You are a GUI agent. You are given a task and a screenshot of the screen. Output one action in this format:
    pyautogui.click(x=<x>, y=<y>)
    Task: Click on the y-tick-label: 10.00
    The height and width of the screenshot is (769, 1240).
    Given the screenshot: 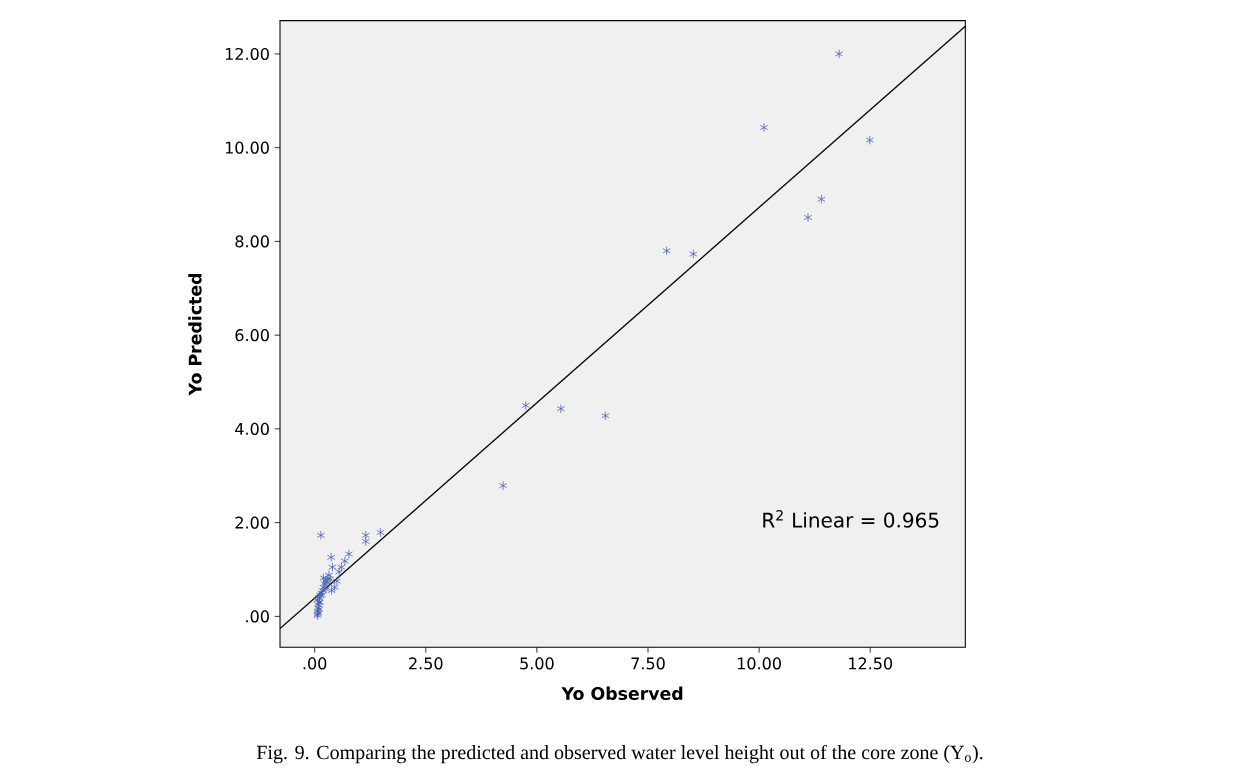 What is the action you would take?
    pyautogui.click(x=247, y=147)
    